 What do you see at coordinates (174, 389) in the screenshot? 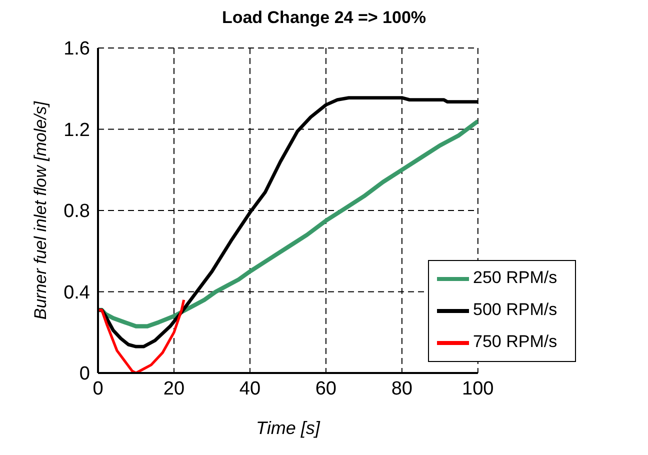
I see `x-tick-label: 20` at bounding box center [174, 389].